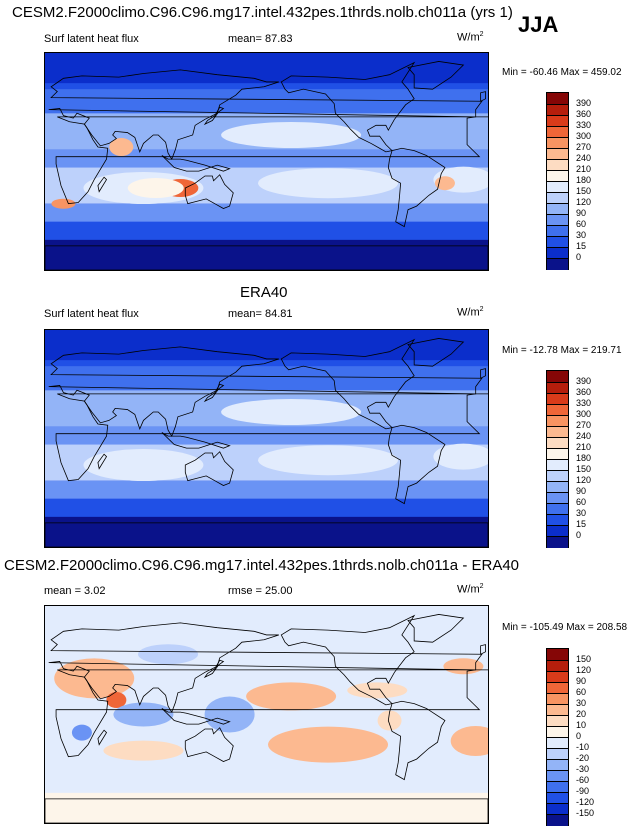 This screenshot has height=832, width=644. I want to click on colorbar-label: 390, so click(584, 380).